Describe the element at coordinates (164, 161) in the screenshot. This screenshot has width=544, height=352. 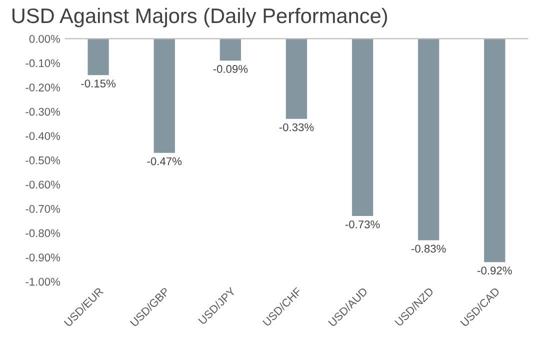
I see `data-label: -0.47%` at that location.